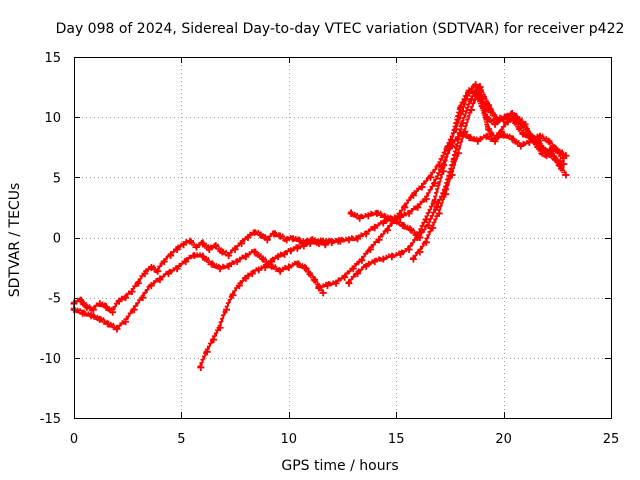 The image size is (640, 480). Describe the element at coordinates (15, 240) in the screenshot. I see `y-axis-label: SDTVAR / TECUs` at that location.